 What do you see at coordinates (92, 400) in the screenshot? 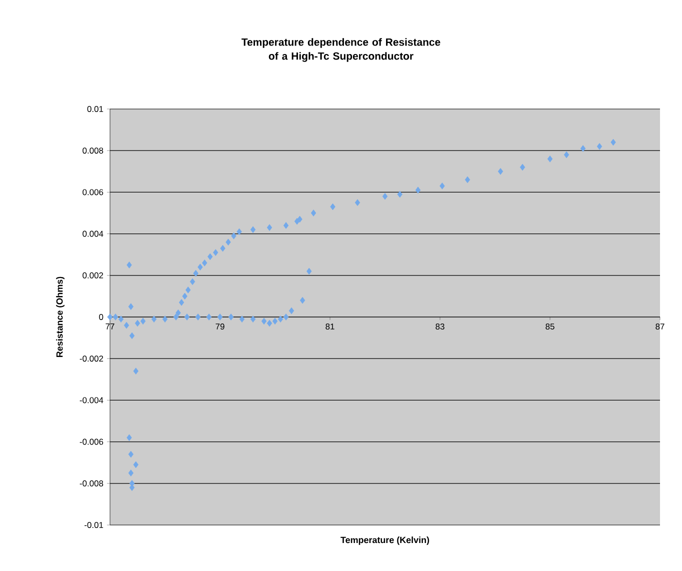
I see `y-tick-label: -0.004` at bounding box center [92, 400].